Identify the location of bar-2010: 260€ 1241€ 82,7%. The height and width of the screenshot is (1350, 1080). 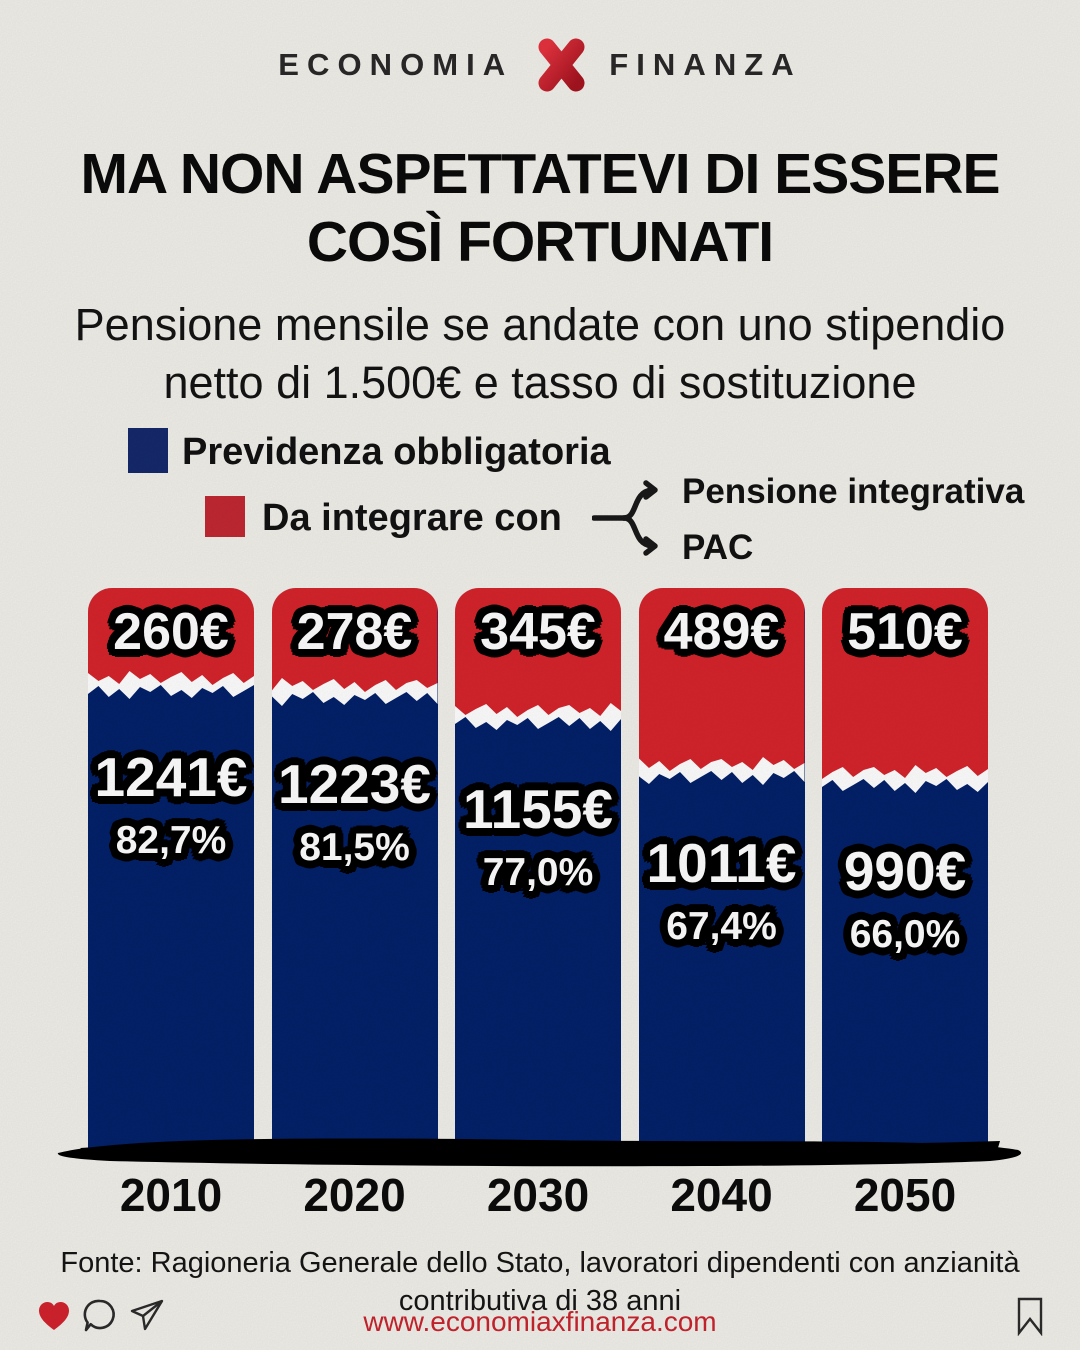
(171, 869).